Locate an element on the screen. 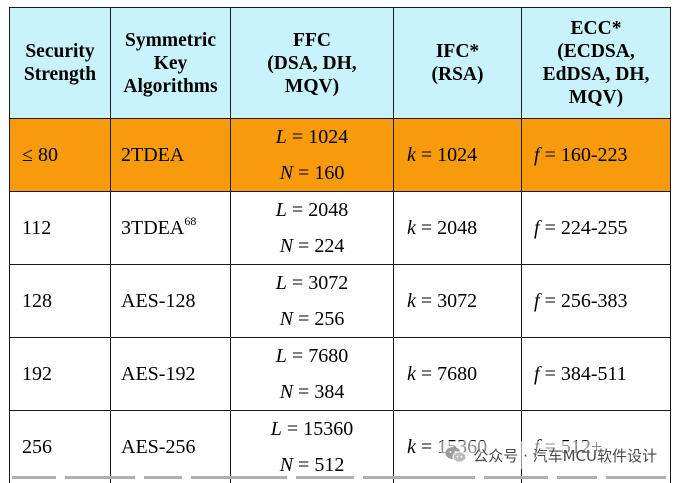 The height and width of the screenshot is (483, 683). ifc-k-value: 7680 is located at coordinates (457, 373).